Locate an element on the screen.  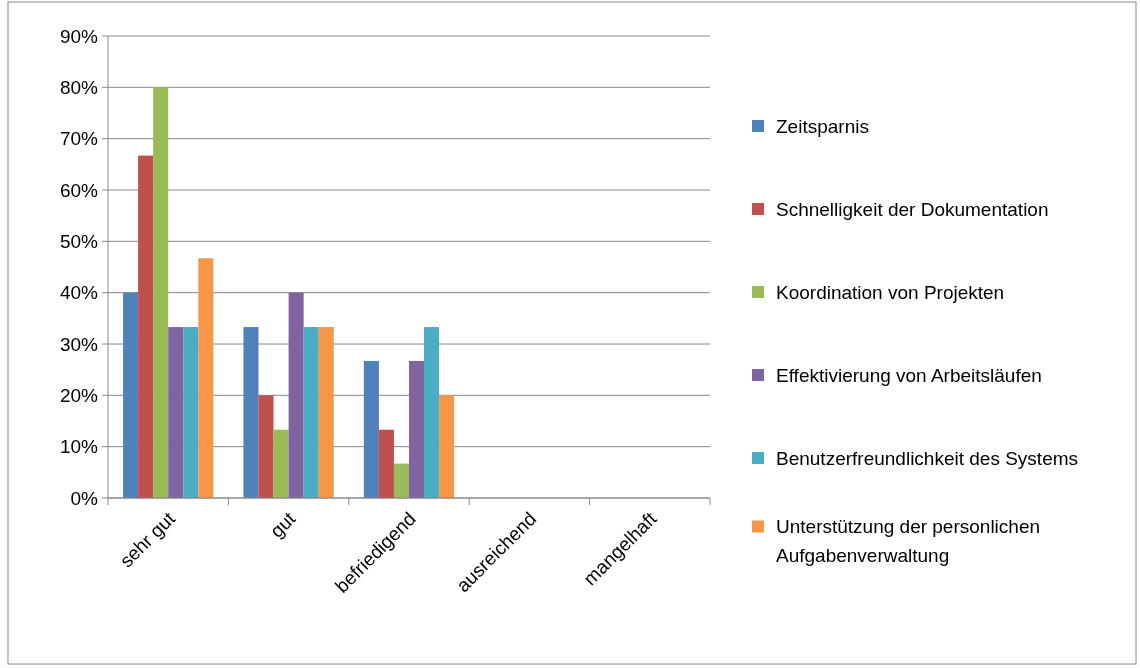
legend-label: Schnelligkeit der Dokumentation is located at coordinates (912, 209).